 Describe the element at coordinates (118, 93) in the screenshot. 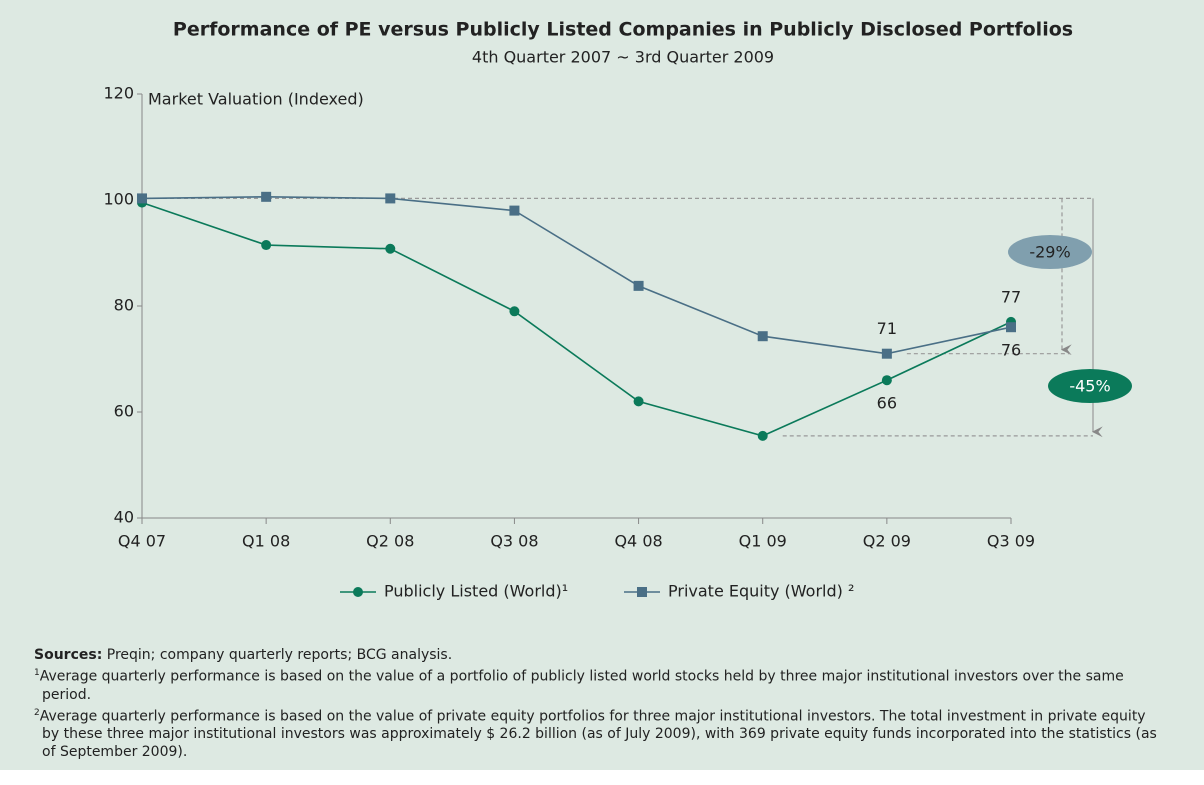

I see `y-tick-label: 120` at that location.